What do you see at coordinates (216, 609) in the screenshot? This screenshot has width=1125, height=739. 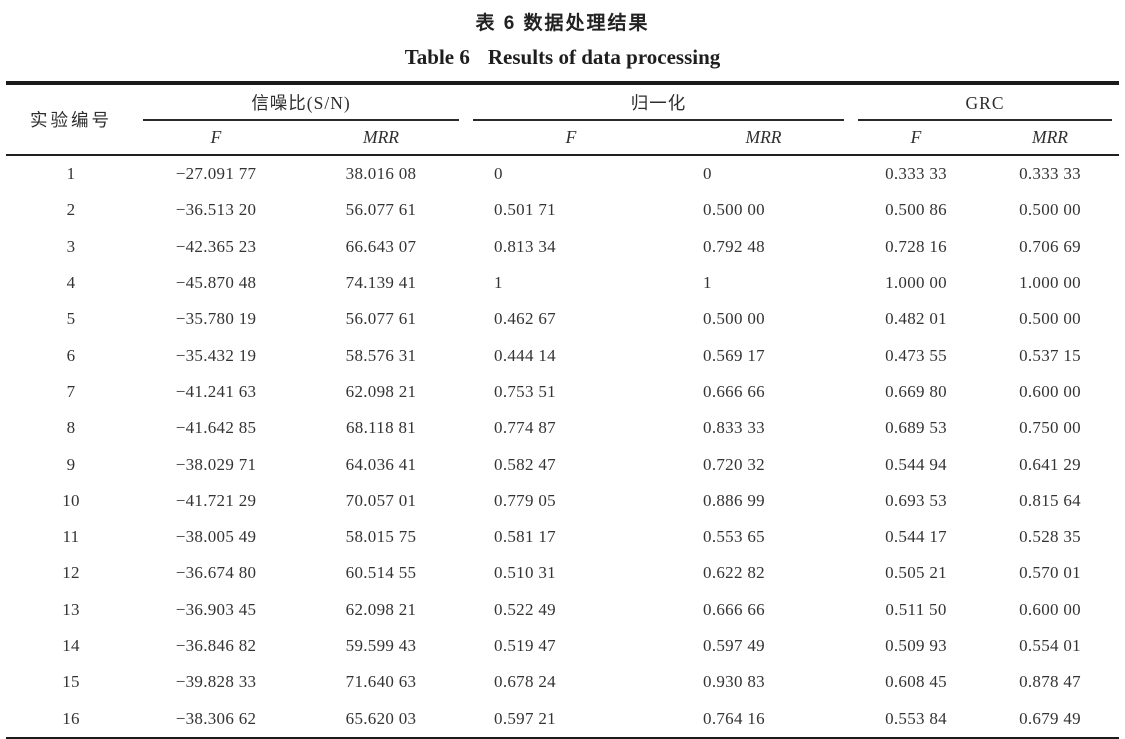 I see `cell-snr-f: −36.903 45` at bounding box center [216, 609].